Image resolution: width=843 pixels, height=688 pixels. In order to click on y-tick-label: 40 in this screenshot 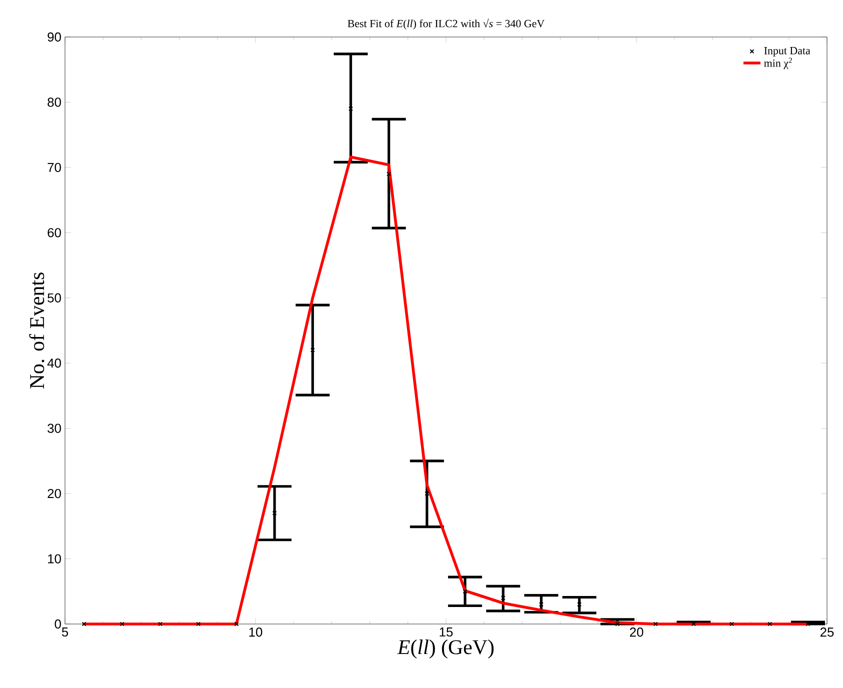, I will do `click(54, 363)`.